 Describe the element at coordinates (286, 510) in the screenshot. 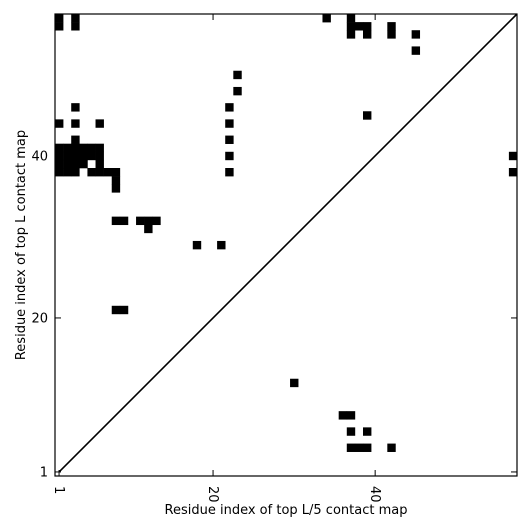

I see `x-axis-label: Residue index of top L/5 contact map` at that location.